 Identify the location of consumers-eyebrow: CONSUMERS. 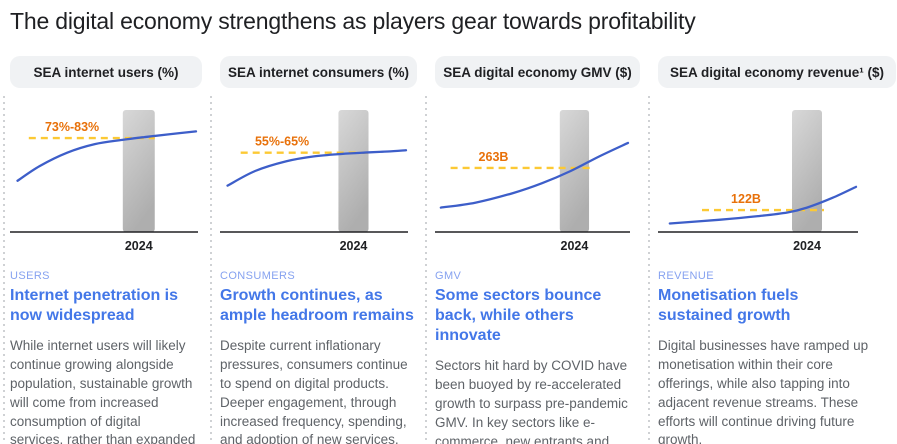
(258, 276).